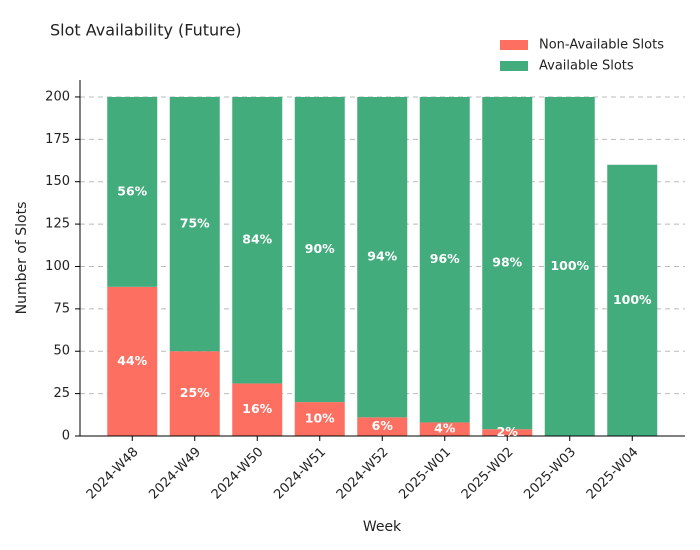 This screenshot has height=550, width=700. I want to click on y-tick-label: 100, so click(57, 266).